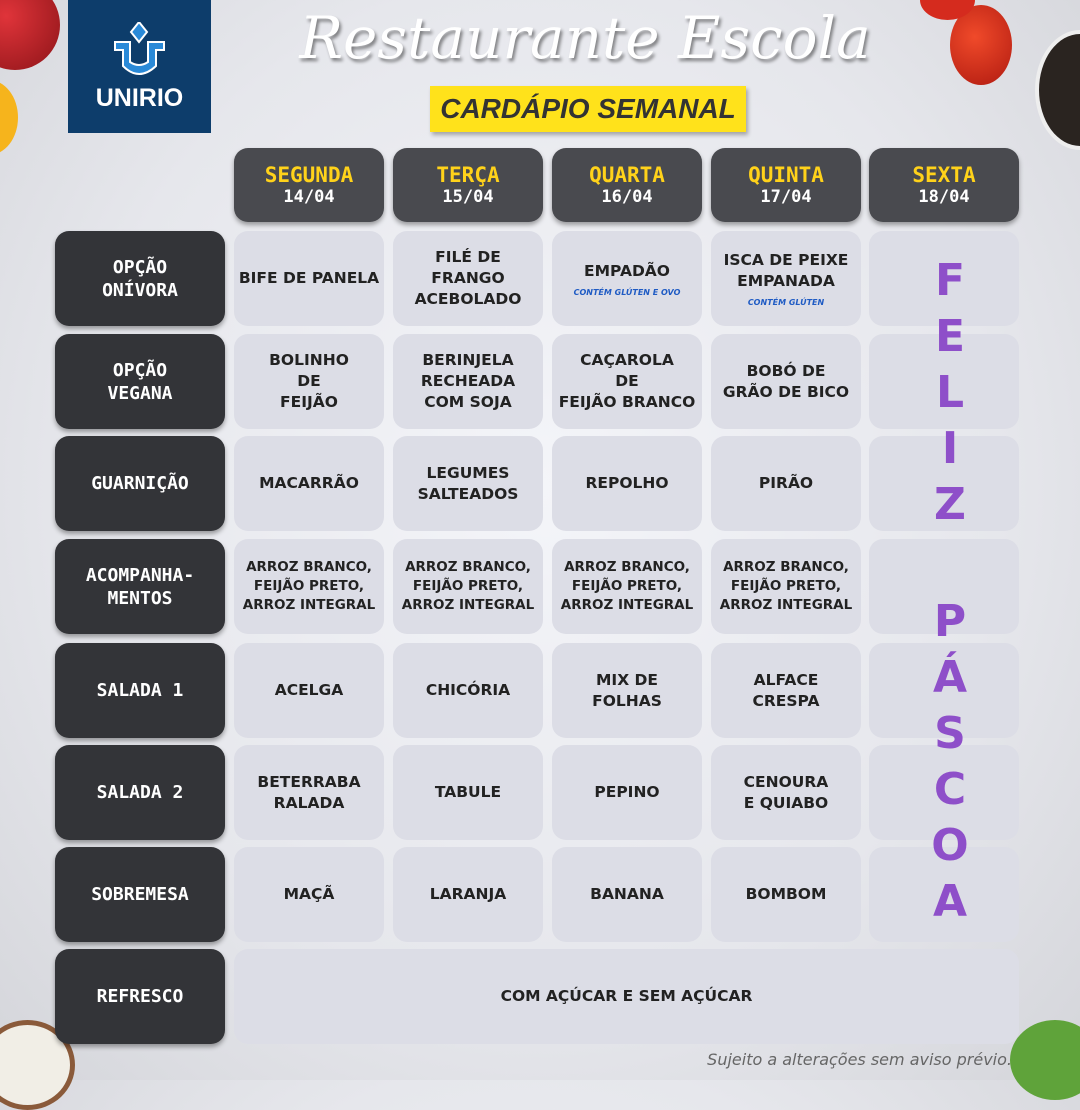  I want to click on disclaimer: Sujeito a alterações sem aviso prévio., so click(859, 1059).